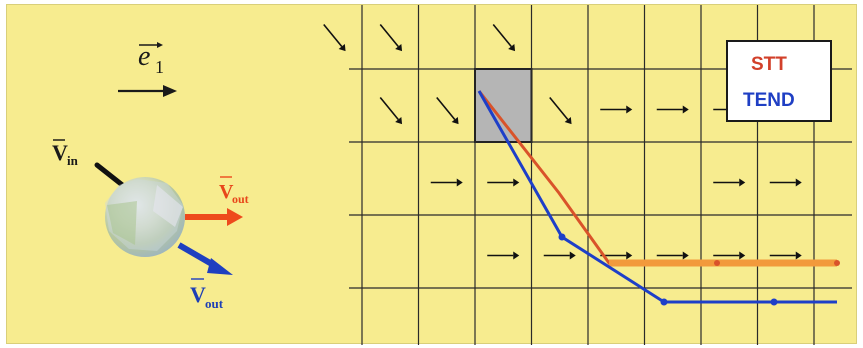 The height and width of the screenshot is (348, 863). What do you see at coordinates (60, 152) in the screenshot?
I see `v-in-label: V` at bounding box center [60, 152].